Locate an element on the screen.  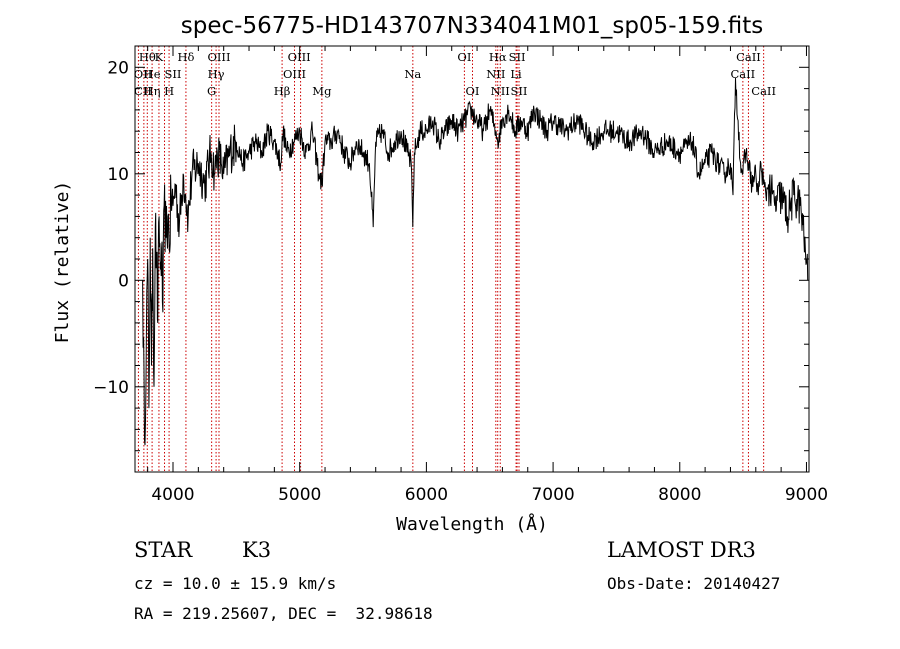
spectral-line-label: Na is located at coordinates (412, 74).